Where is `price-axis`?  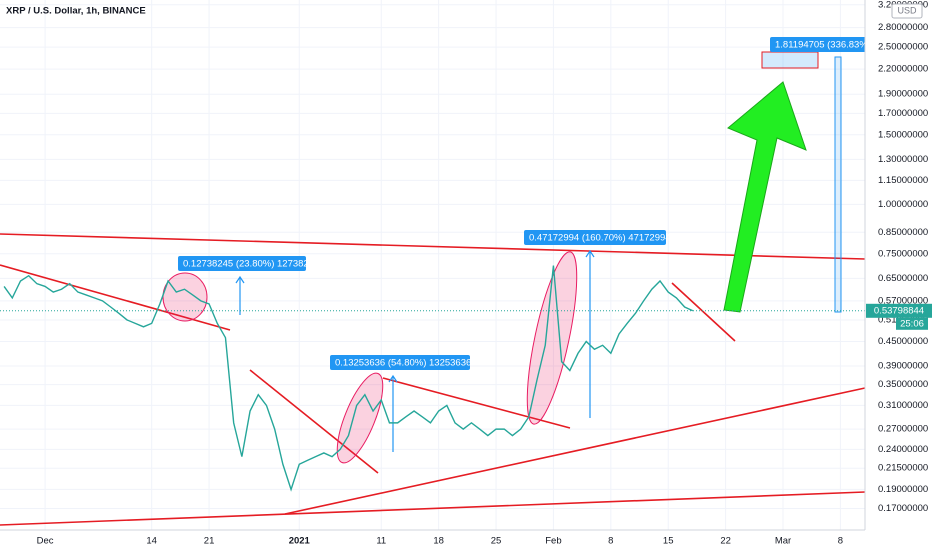 price-axis is located at coordinates (898, 275).